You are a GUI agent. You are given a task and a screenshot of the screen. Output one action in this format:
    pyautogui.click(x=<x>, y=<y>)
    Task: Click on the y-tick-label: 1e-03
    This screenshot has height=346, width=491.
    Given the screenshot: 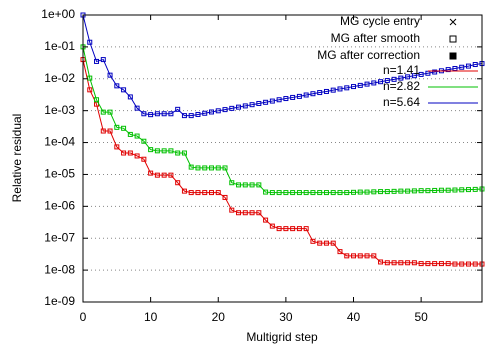 What is the action you would take?
    pyautogui.click(x=59, y=110)
    